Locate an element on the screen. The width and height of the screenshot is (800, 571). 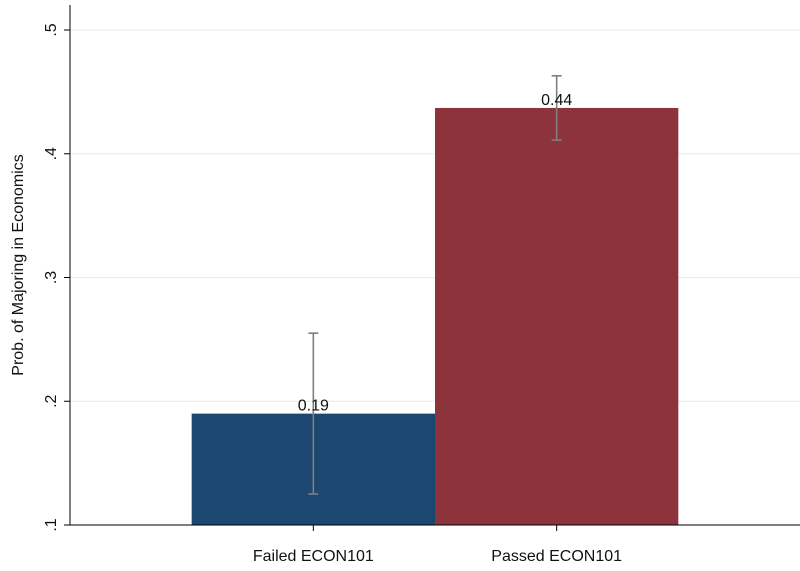
value-label: 0.19 is located at coordinates (313, 406).